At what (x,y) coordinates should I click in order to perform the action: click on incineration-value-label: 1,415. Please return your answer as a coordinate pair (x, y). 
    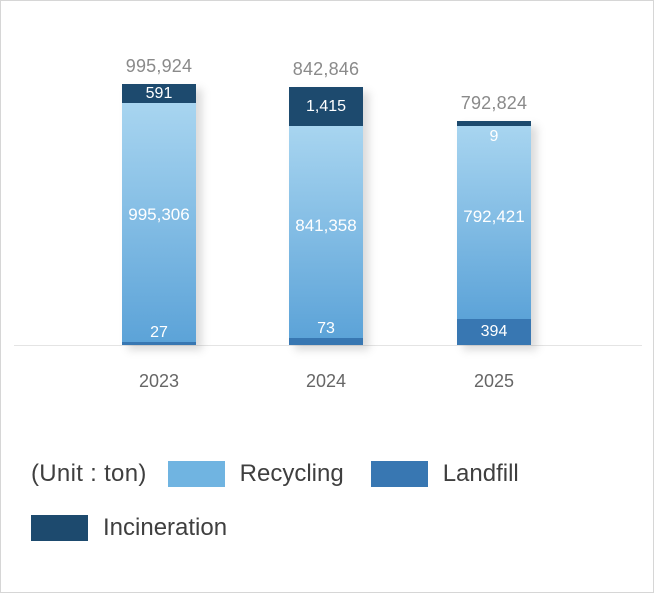
    Looking at the image, I should click on (326, 106).